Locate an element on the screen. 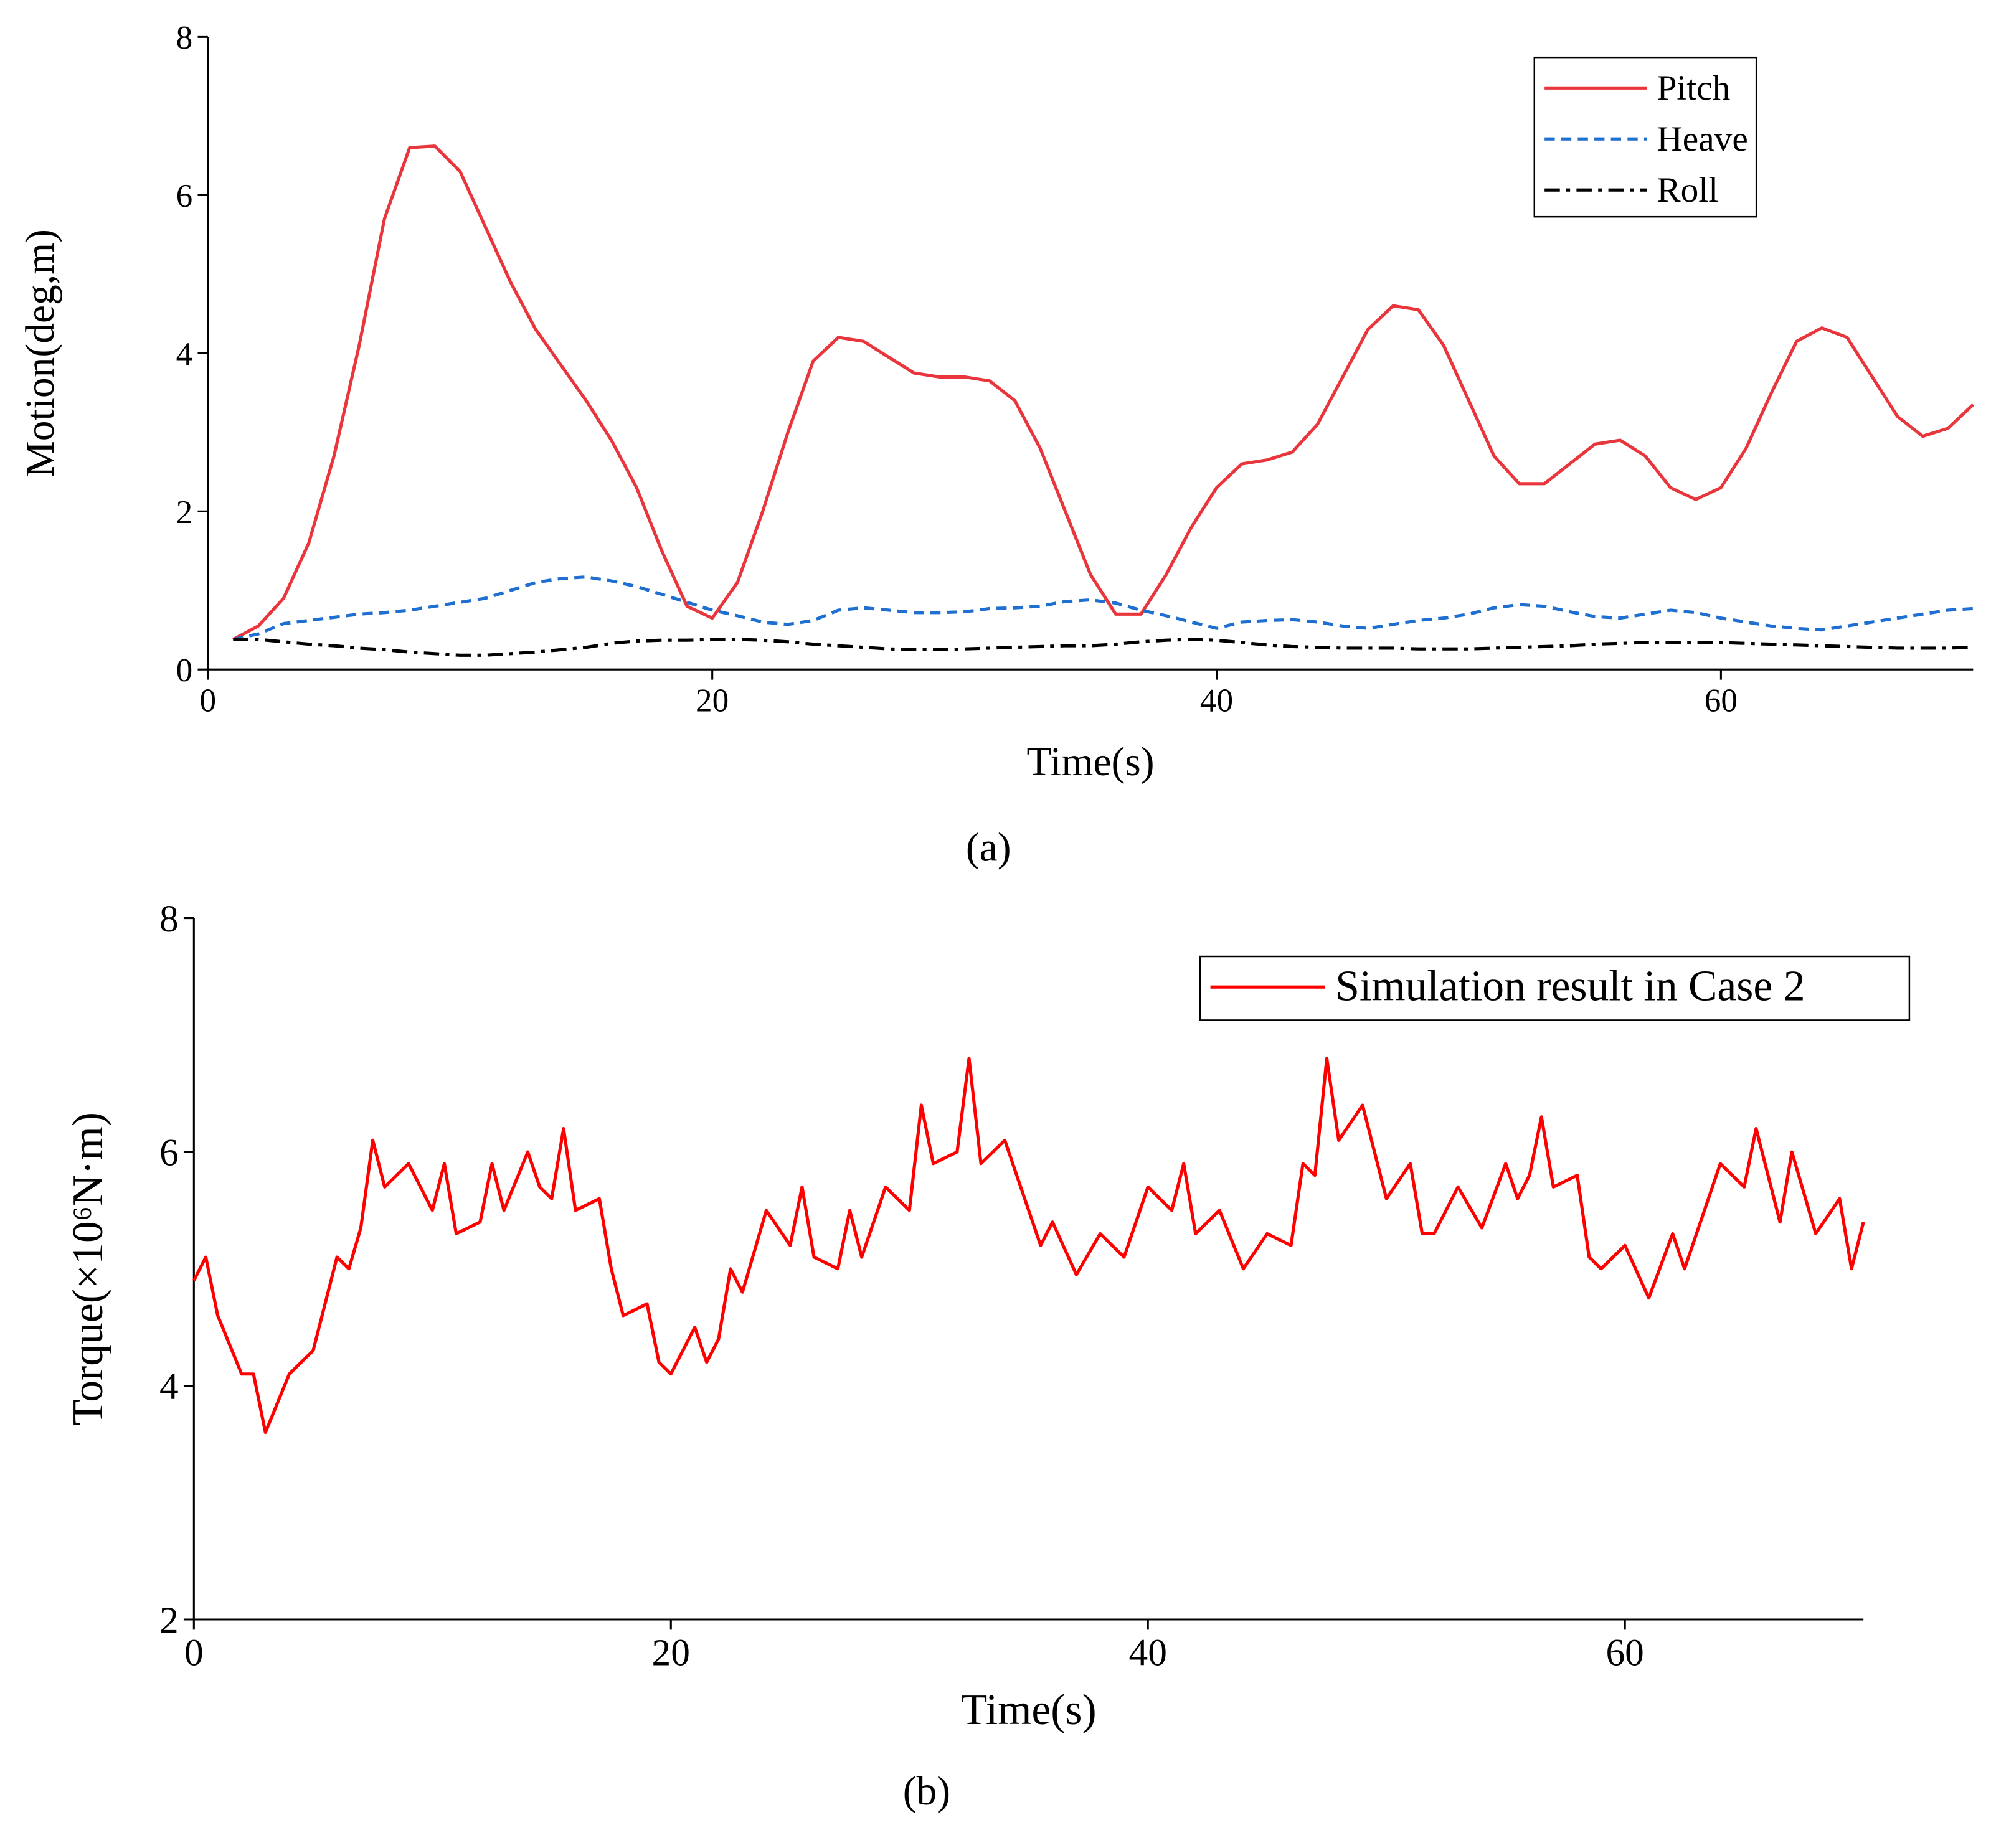 This screenshot has width=1991, height=1848. legend-box is located at coordinates (1555, 988).